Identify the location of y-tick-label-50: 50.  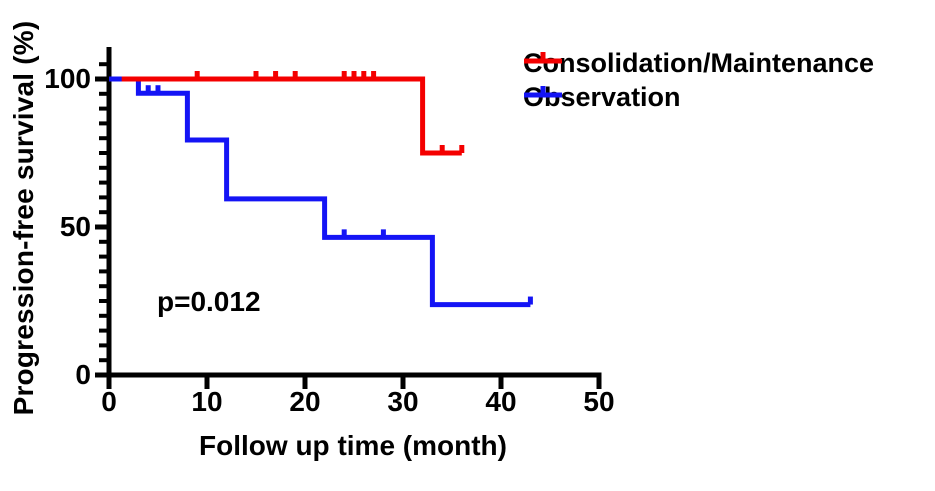
(75, 226).